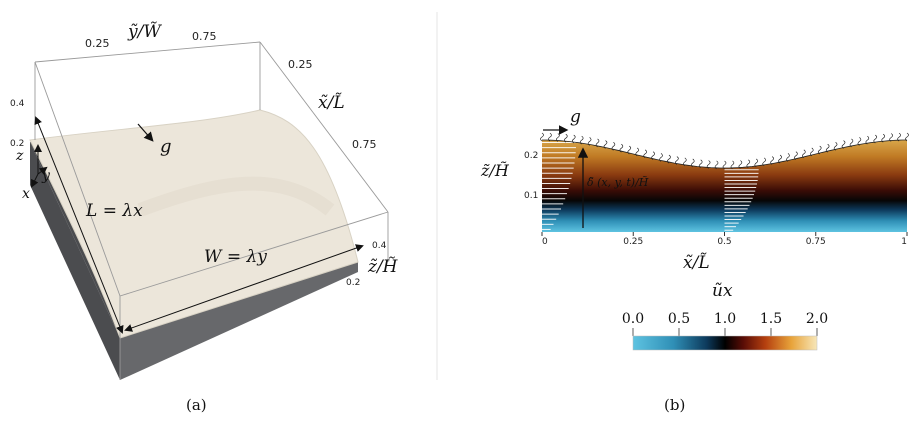 The width and height of the screenshot is (909, 421). I want to click on colorbar-tick-label: 1.0, so click(725, 319).